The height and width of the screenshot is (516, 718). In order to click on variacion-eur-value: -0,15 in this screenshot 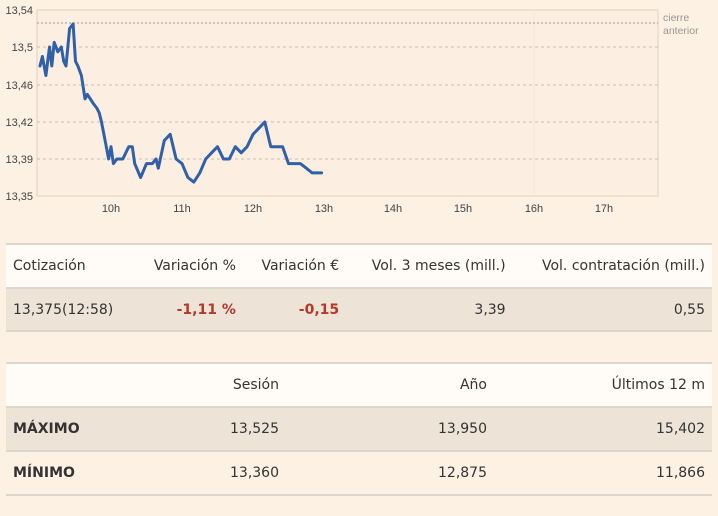, I will do `click(319, 309)`.